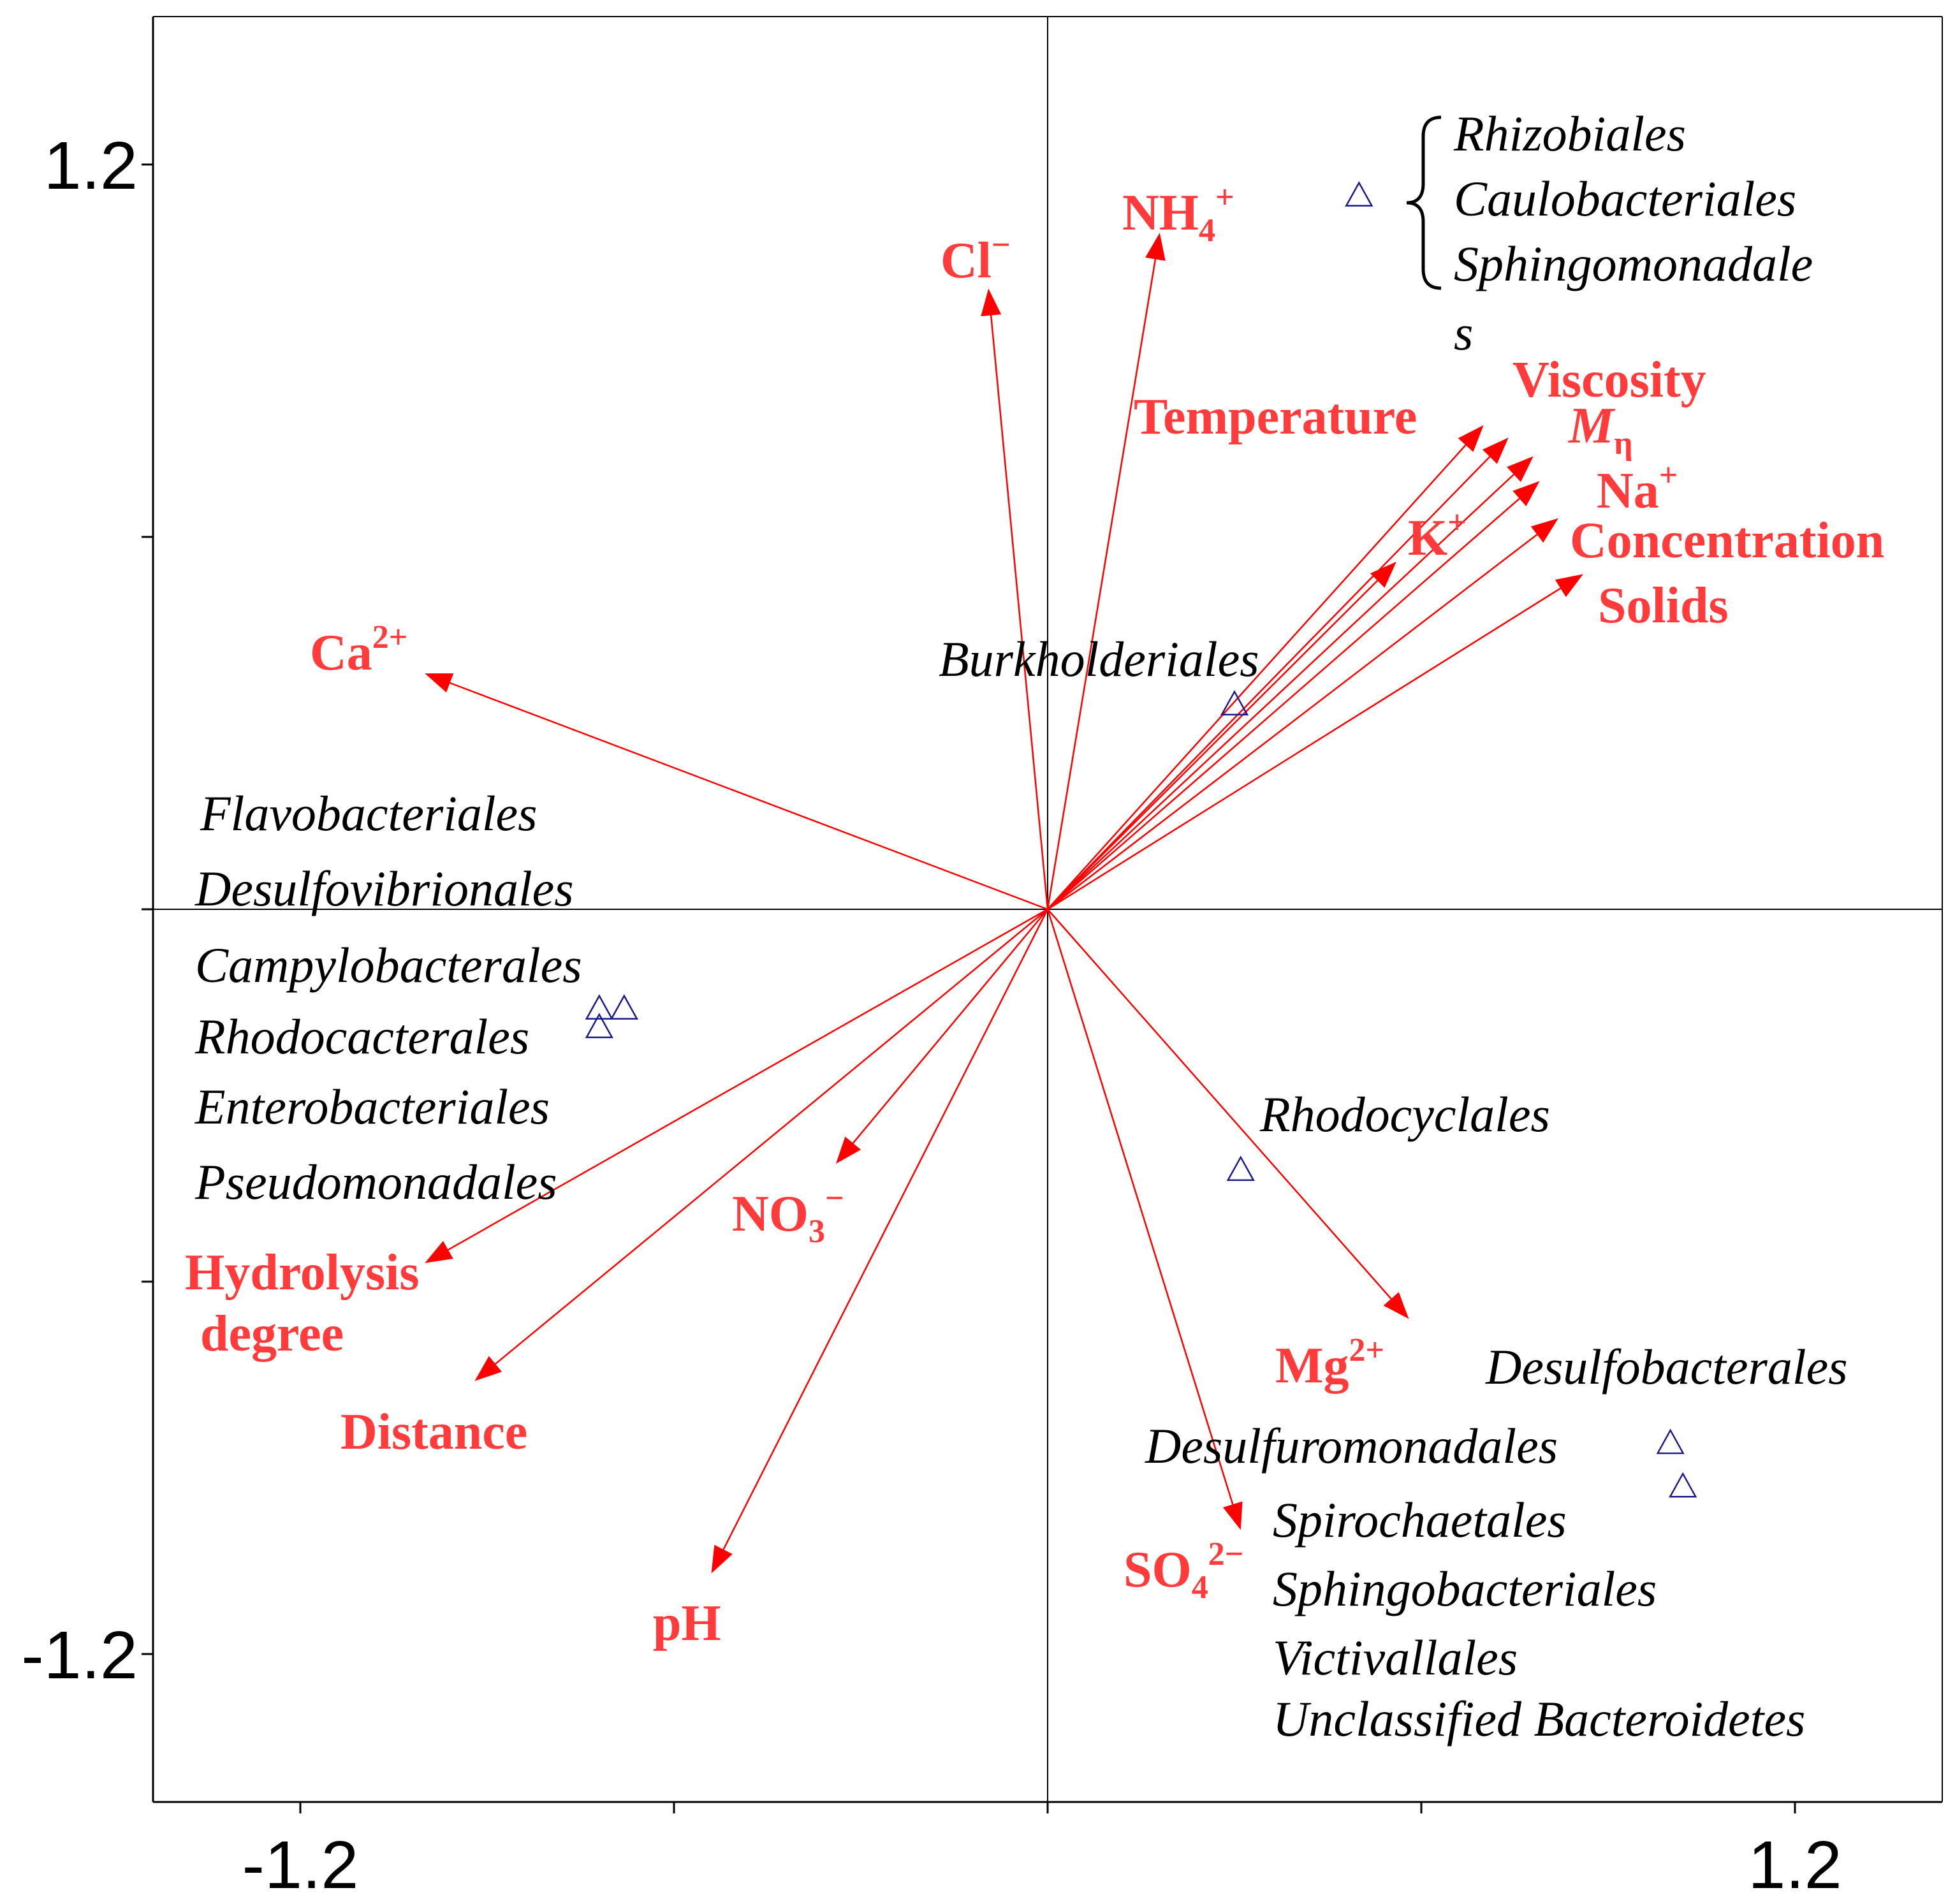 The height and width of the screenshot is (1904, 1955). I want to click on label-so4-text: SO, so click(1158, 1570).